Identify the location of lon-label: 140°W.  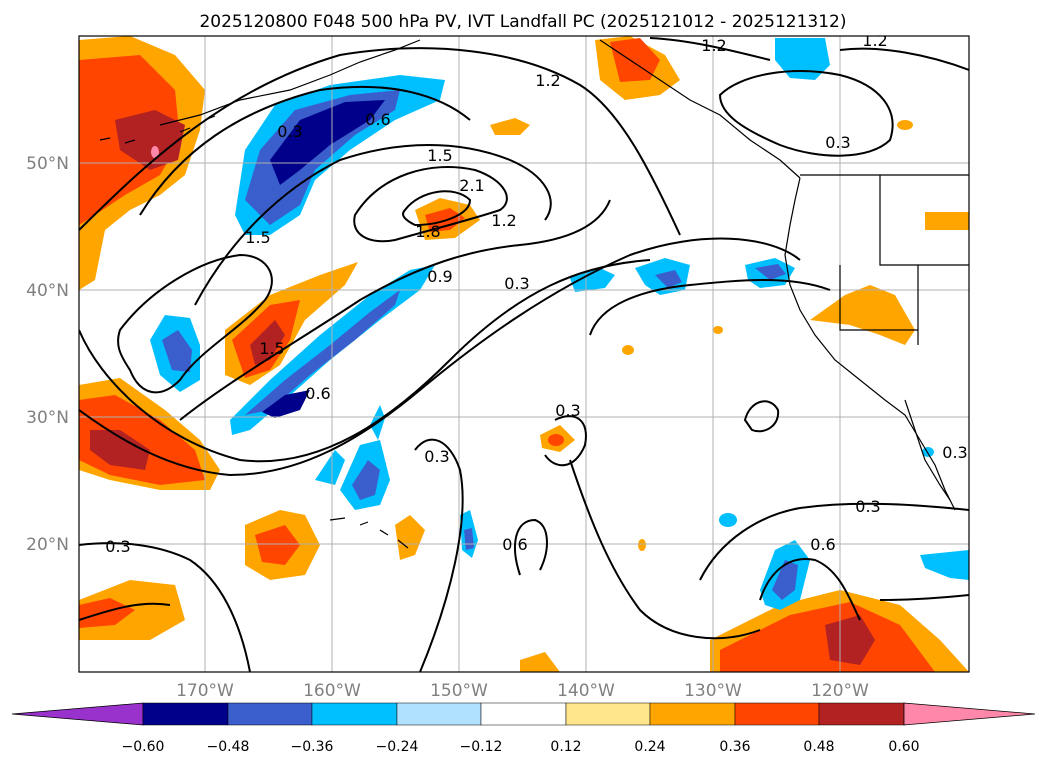
(586, 691).